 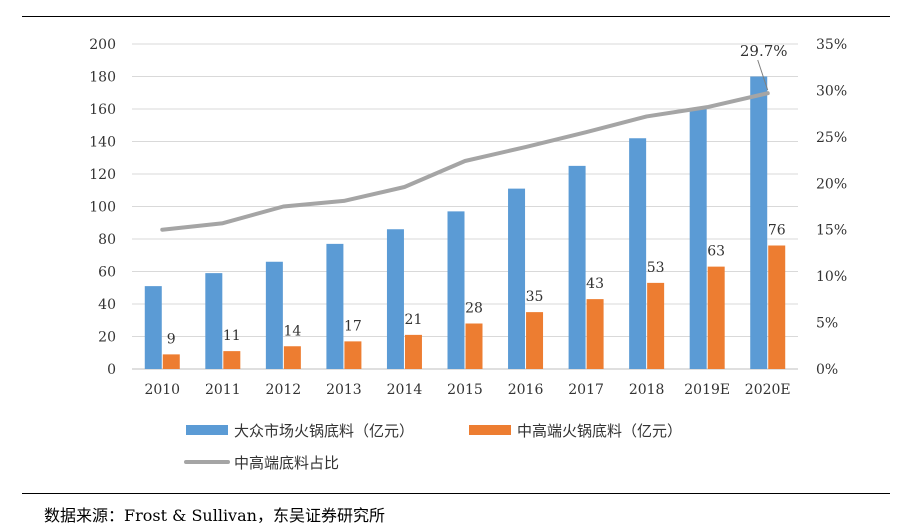 What do you see at coordinates (286, 463) in the screenshot?
I see `legend-label-share: 中高端底料占比` at bounding box center [286, 463].